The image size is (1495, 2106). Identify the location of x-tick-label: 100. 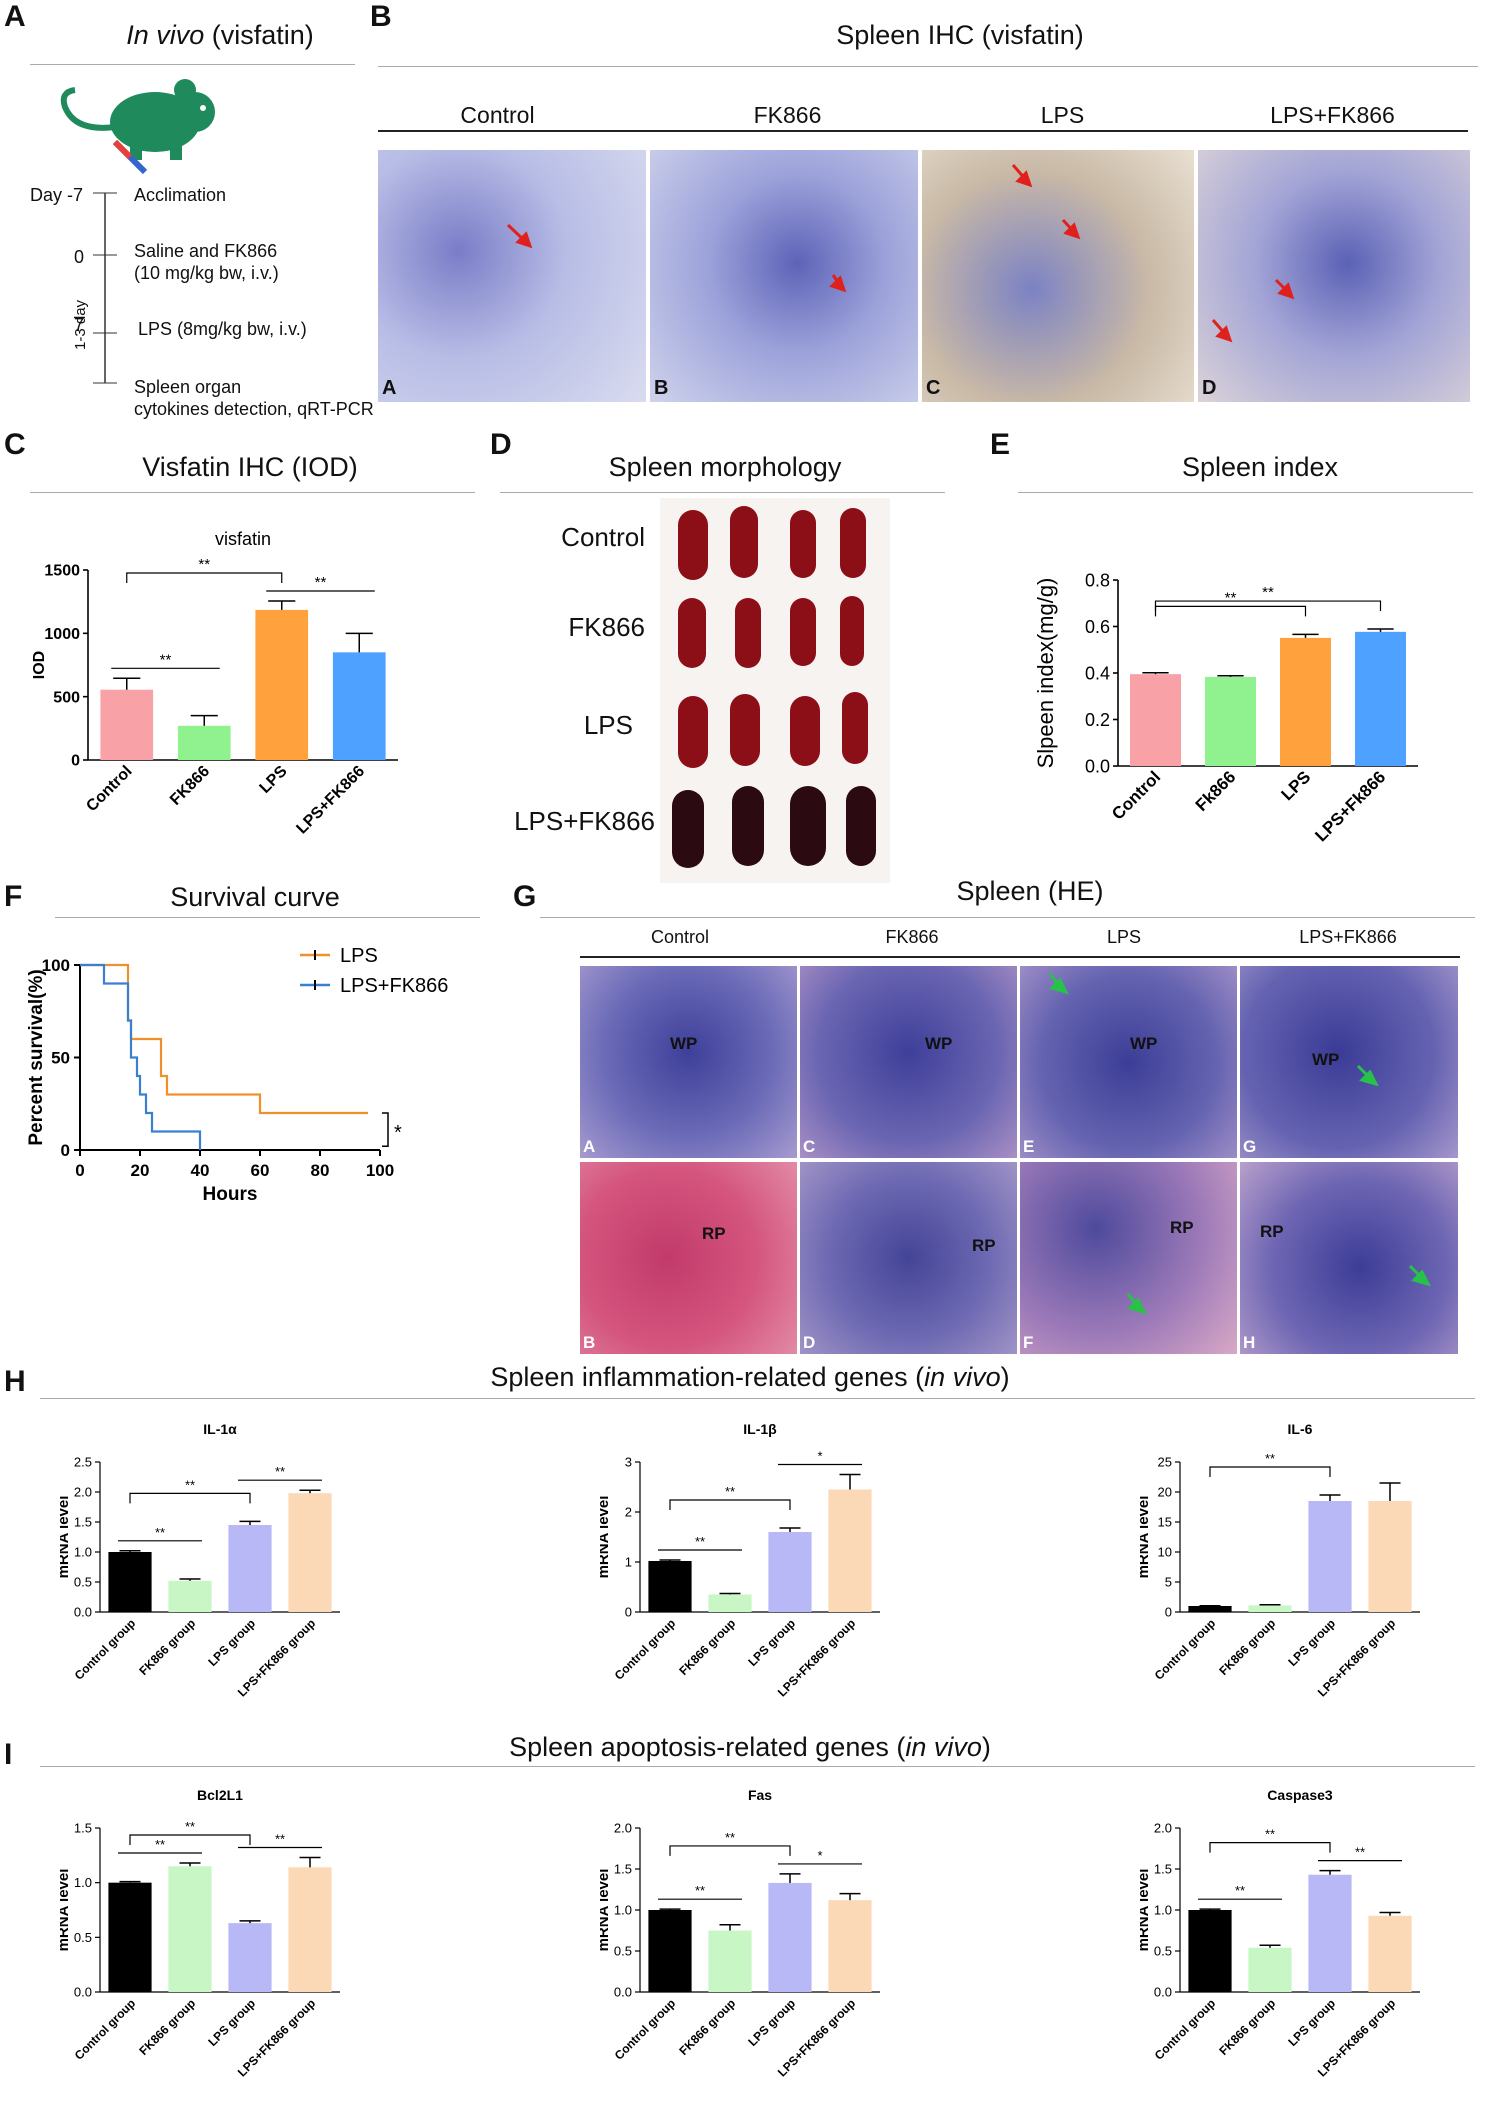
(380, 1170).